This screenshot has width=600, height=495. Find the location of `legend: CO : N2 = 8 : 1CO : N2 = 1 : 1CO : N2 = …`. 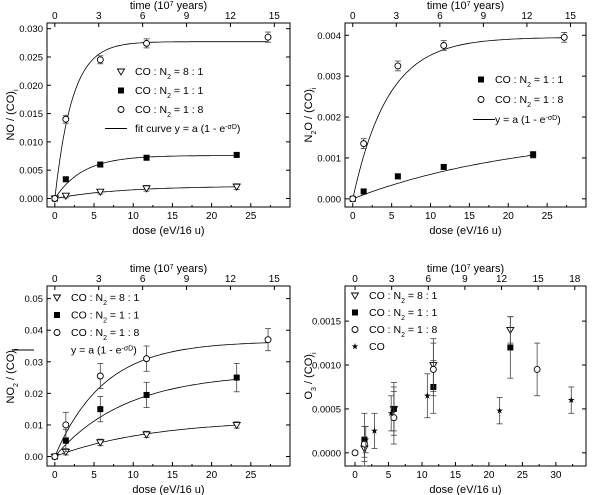

legend: CO : N2 = 8 : 1CO : N2 = 1 : 1CO : N2 = … is located at coordinates (394, 321).